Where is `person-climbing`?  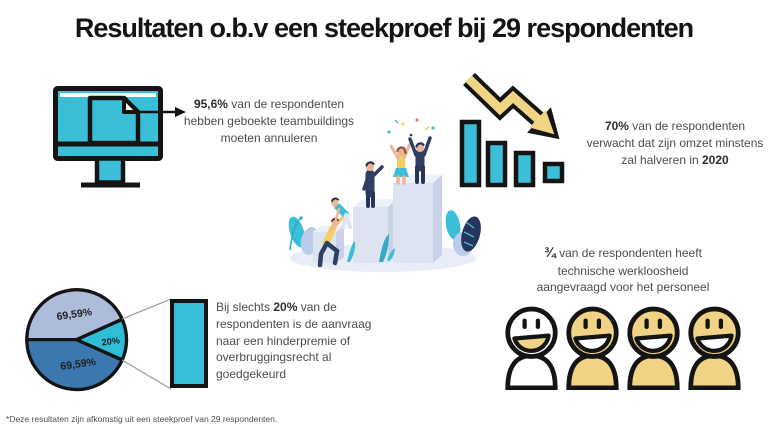
person-climbing is located at coordinates (330, 242).